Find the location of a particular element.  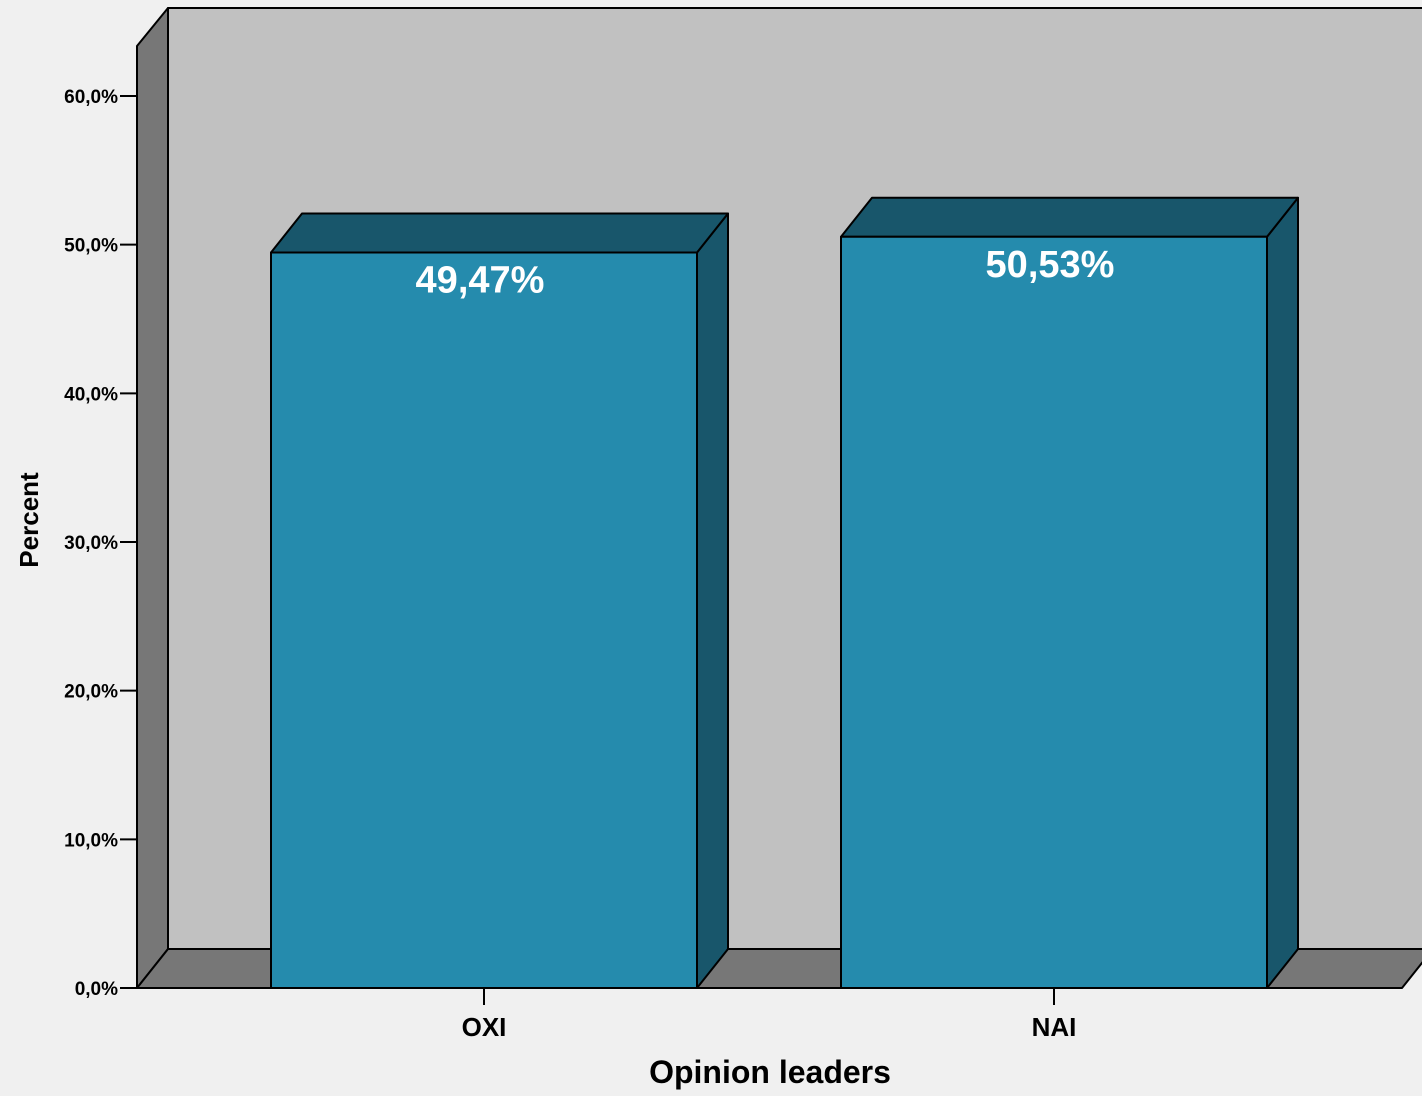

data-label: 50,53% is located at coordinates (1050, 265).